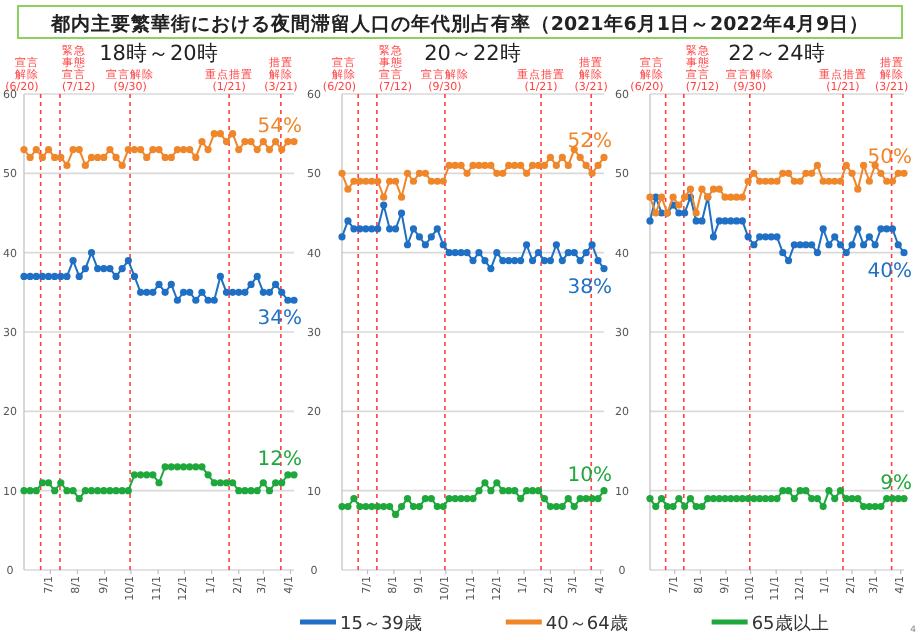  Describe the element at coordinates (459, 24) in the screenshot. I see `text: 都内主要繁華街における夜間滞留人口の年代別占有率（2021年6月1日～2022年4月9日）` at that location.